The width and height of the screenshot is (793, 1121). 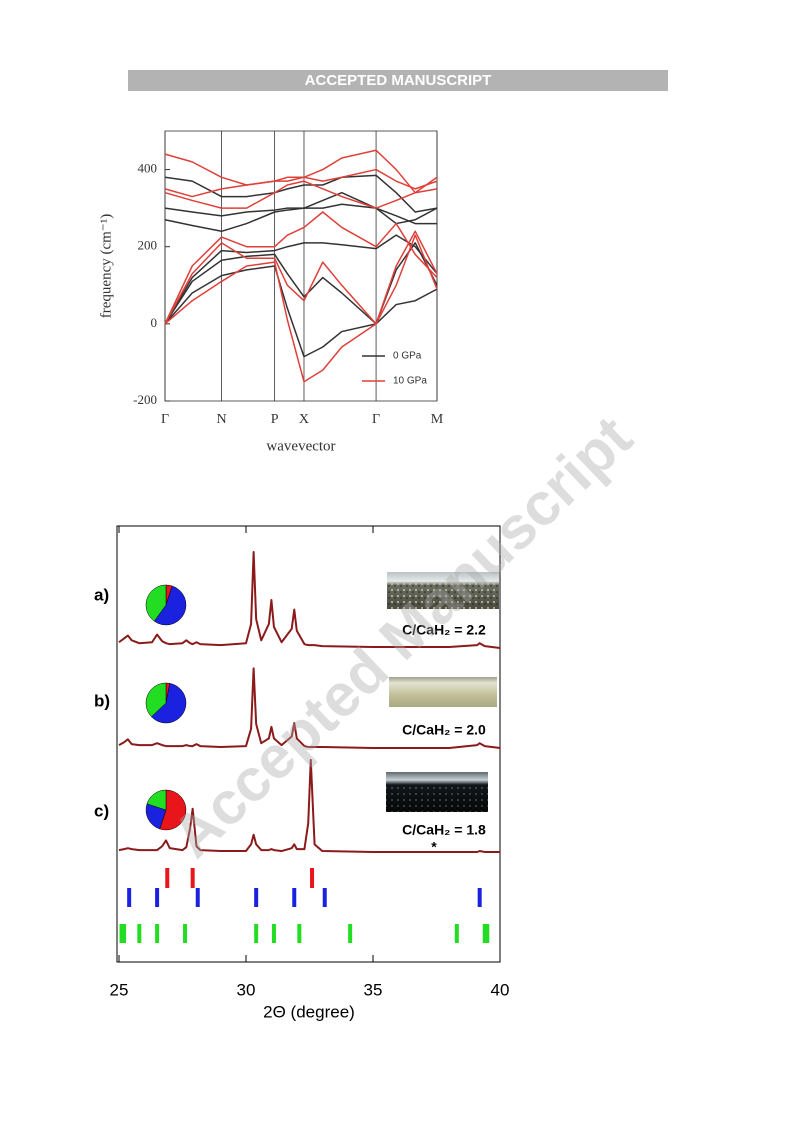 I want to click on x-tick-label: X, so click(x=304, y=419).